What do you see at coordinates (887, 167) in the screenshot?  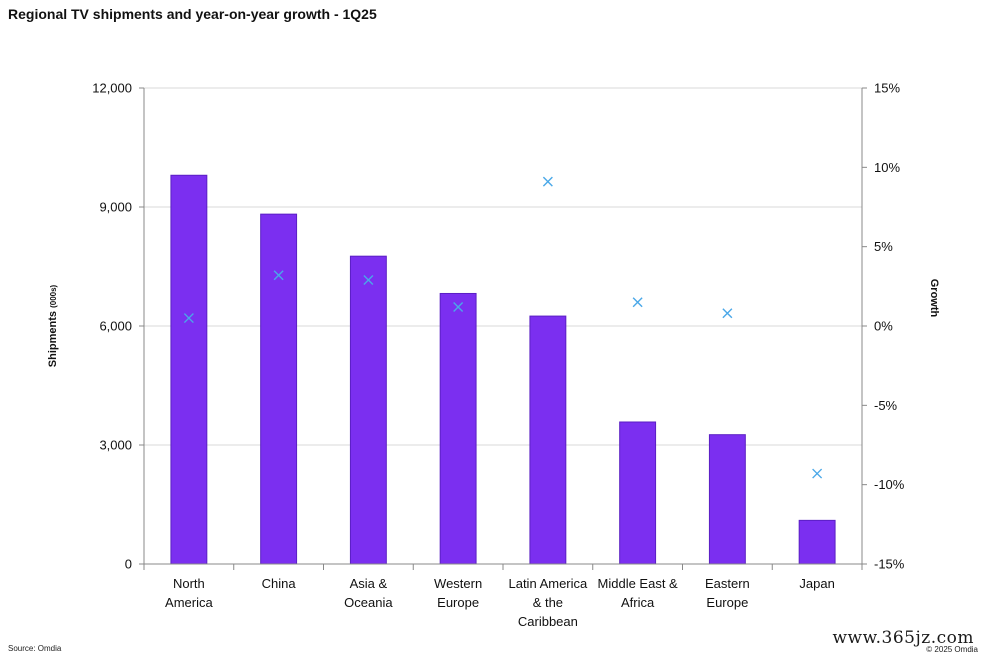 I see `y2-tick-label: 10%` at bounding box center [887, 167].